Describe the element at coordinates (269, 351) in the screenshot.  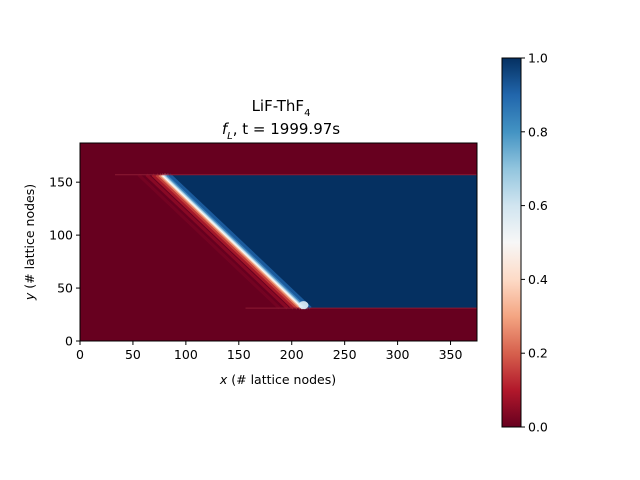
I see `x-axis-ticks: 0 50 100 150 200 250 300 350` at that location.